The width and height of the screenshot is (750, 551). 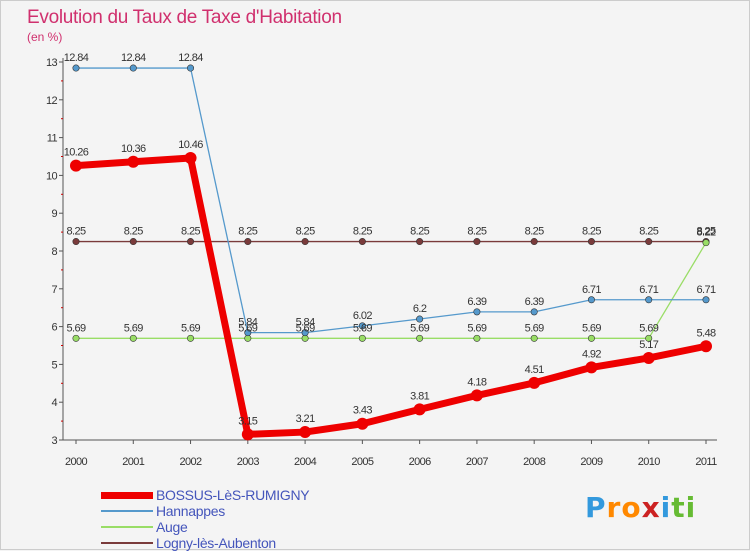 I want to click on data-label-2: 6.39, so click(x=534, y=302).